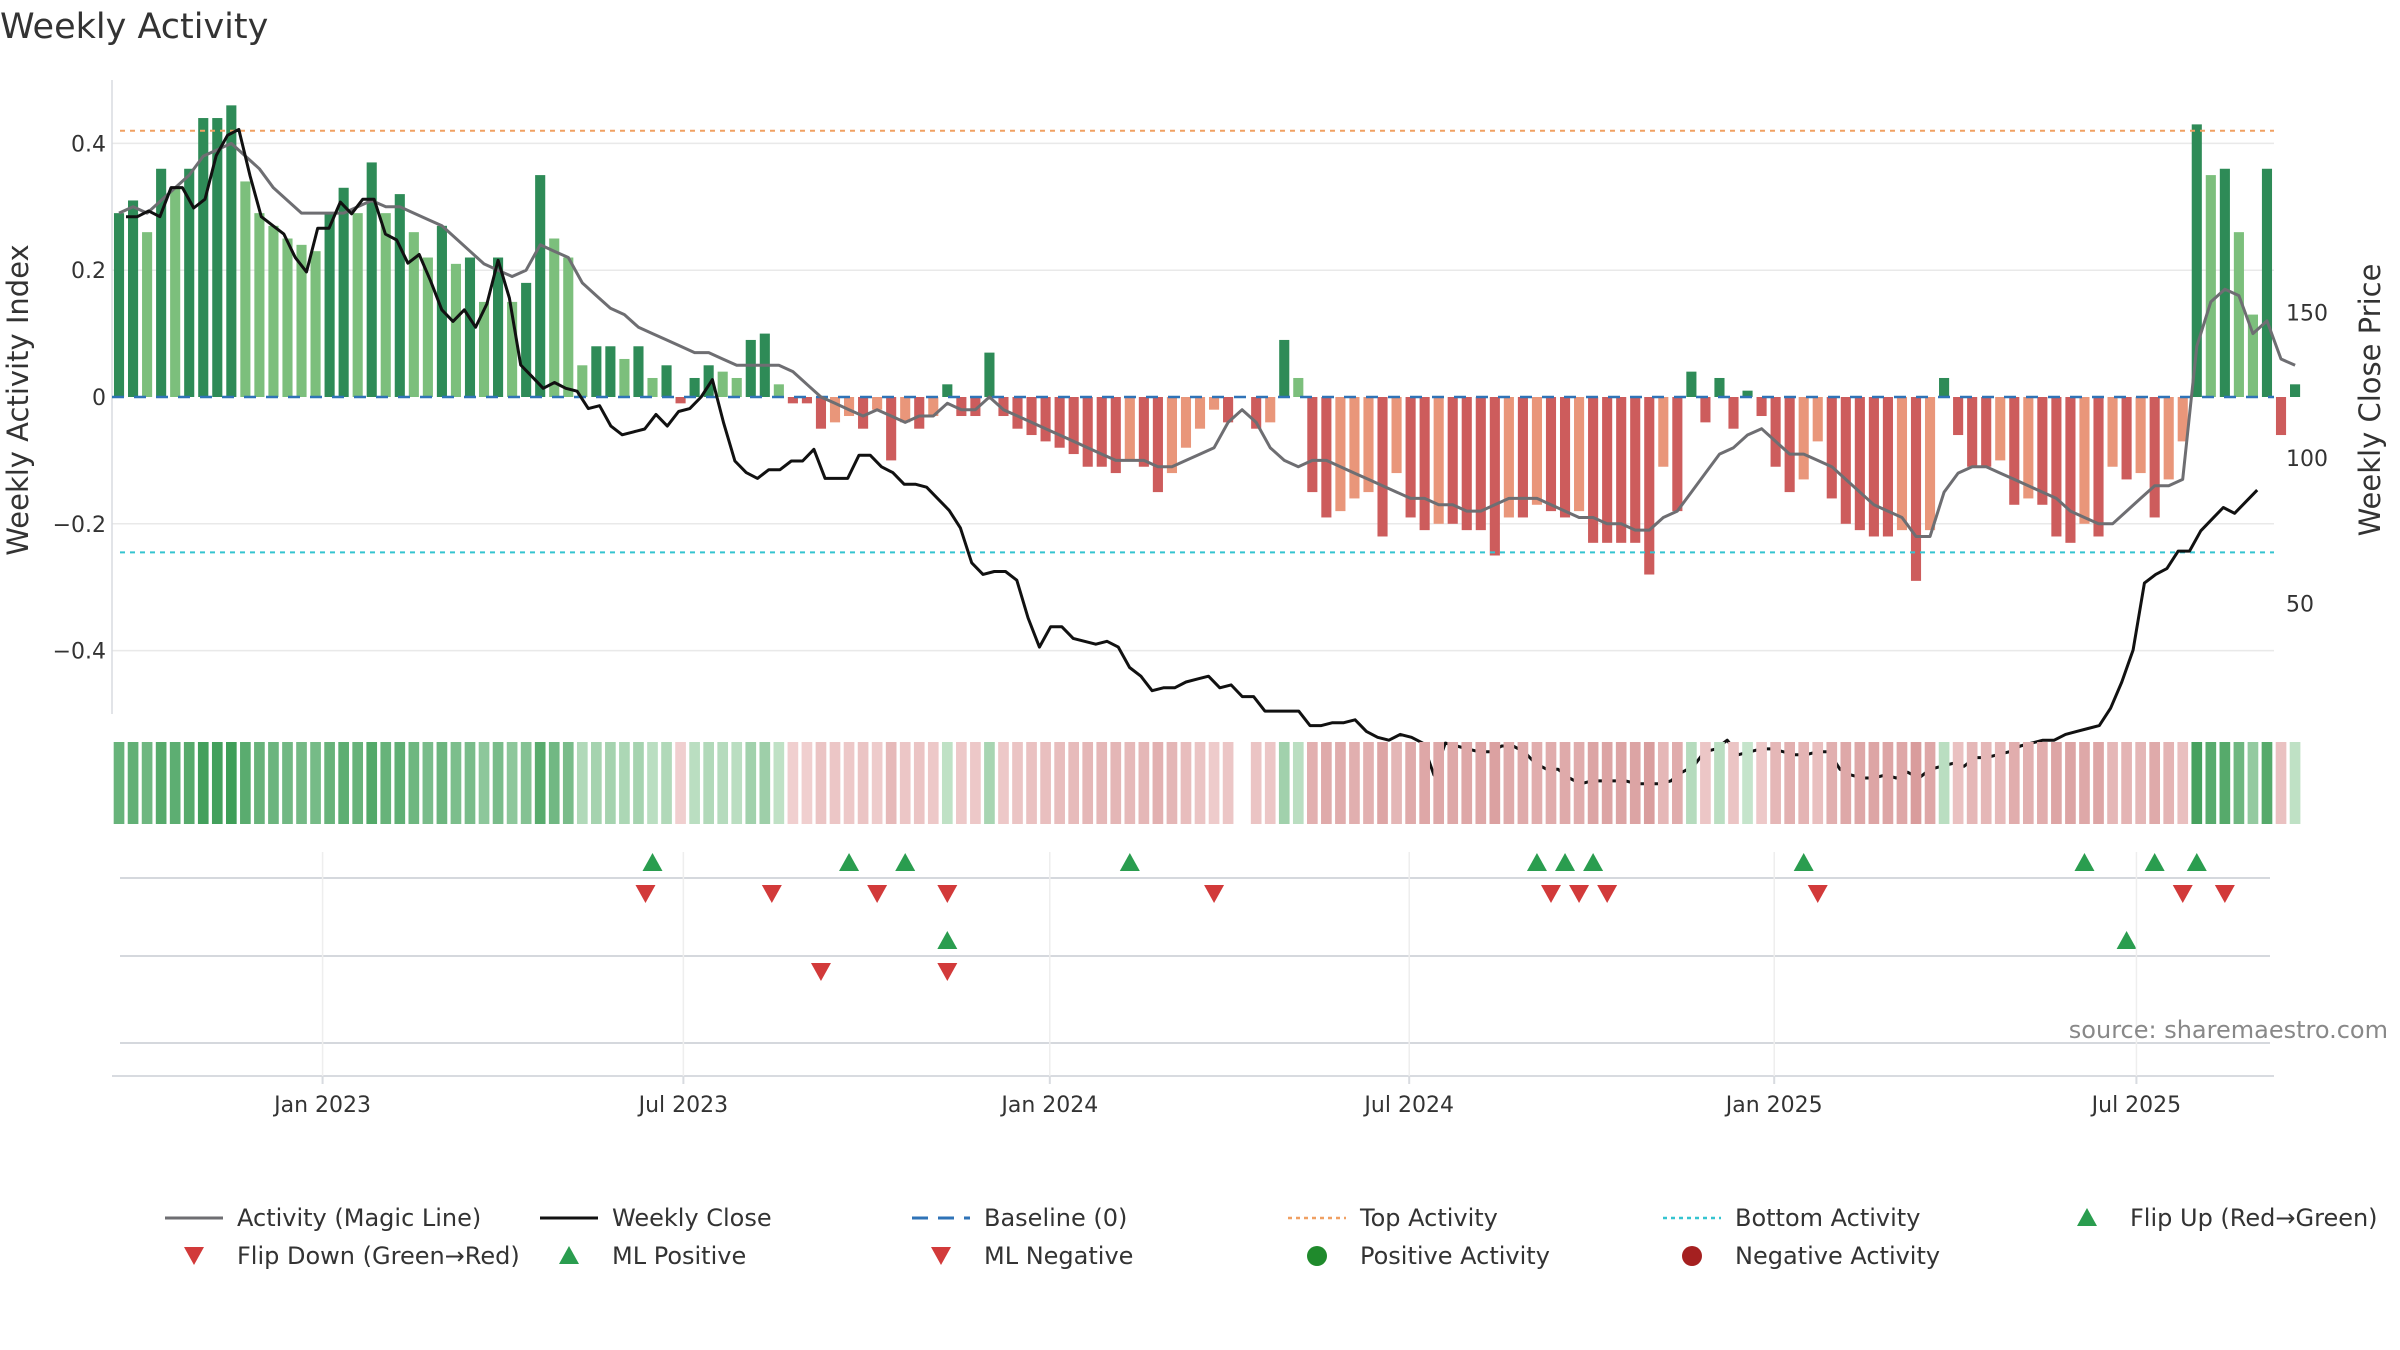  What do you see at coordinates (2196, 862) in the screenshot?
I see `flip-up-marker` at bounding box center [2196, 862].